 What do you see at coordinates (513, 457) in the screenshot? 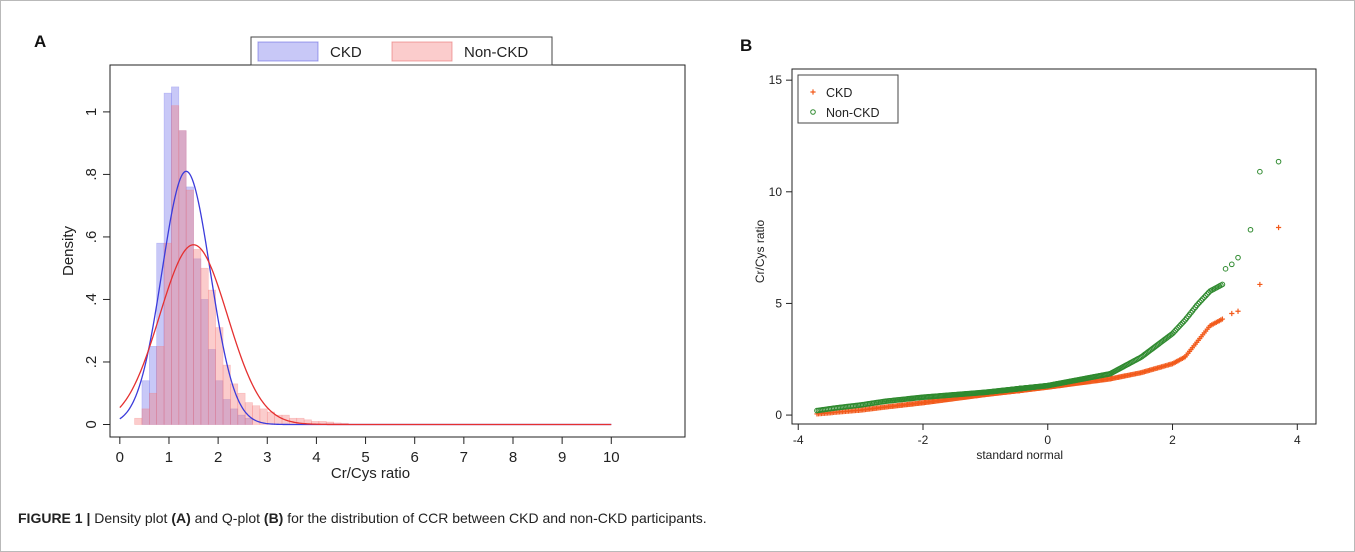
I see `x-tick-label-a: 8` at bounding box center [513, 457].